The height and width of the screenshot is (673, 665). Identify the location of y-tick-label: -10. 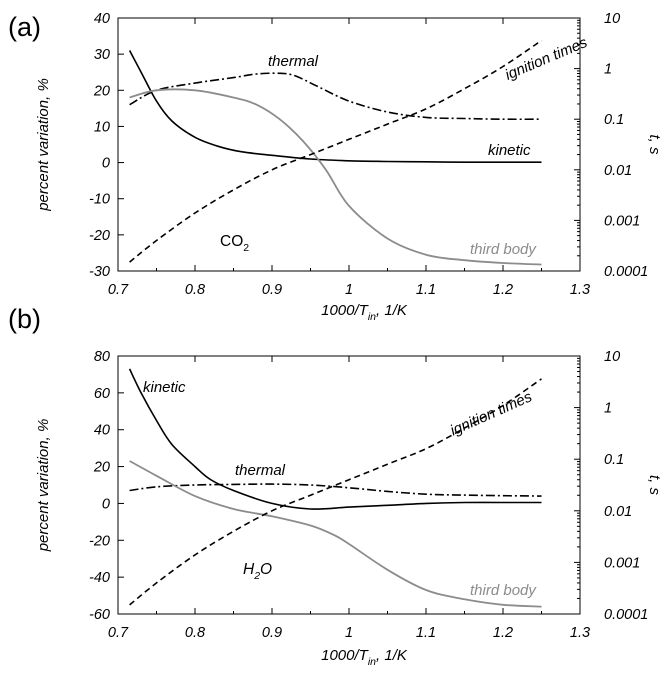
(99, 200).